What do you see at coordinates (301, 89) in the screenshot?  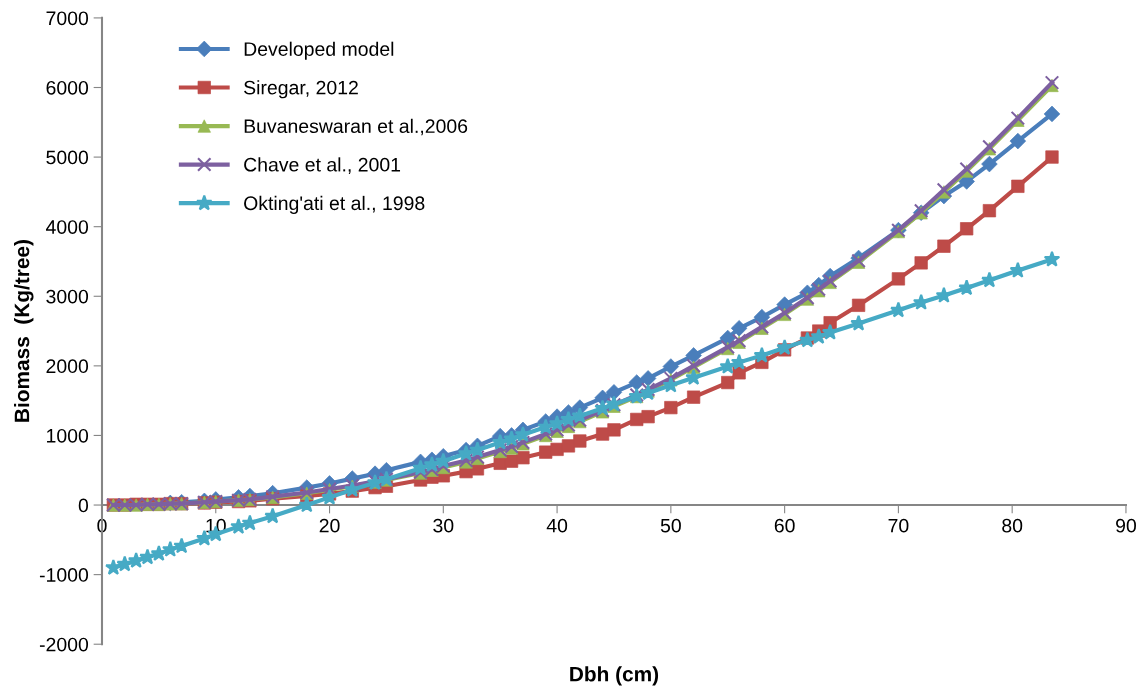 I see `legend-label: Siregar, 2012` at bounding box center [301, 89].